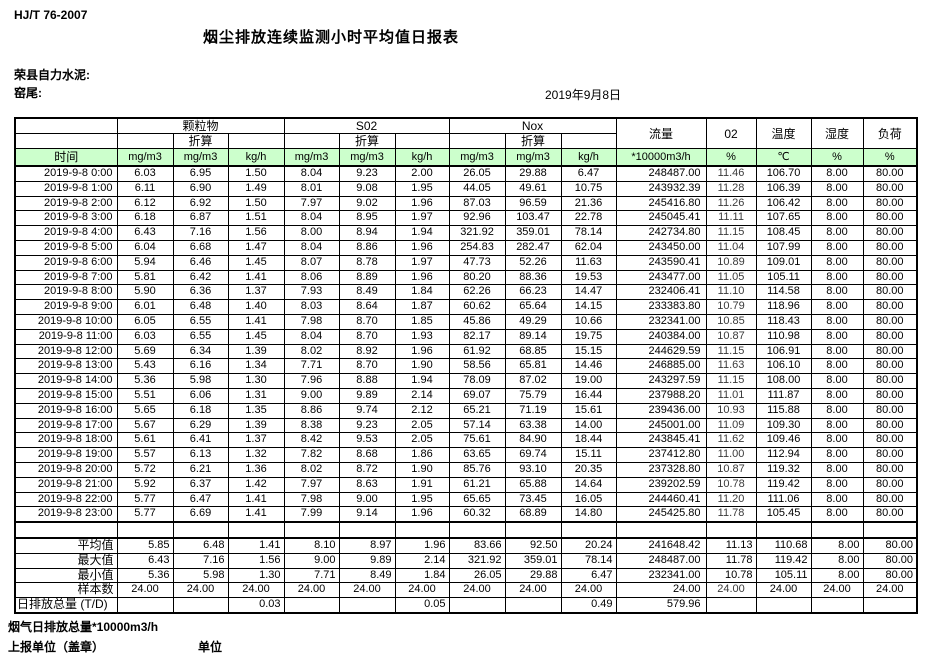 The width and height of the screenshot is (930, 658). What do you see at coordinates (588, 218) in the screenshot?
I see `value-cell: 22.78` at bounding box center [588, 218].